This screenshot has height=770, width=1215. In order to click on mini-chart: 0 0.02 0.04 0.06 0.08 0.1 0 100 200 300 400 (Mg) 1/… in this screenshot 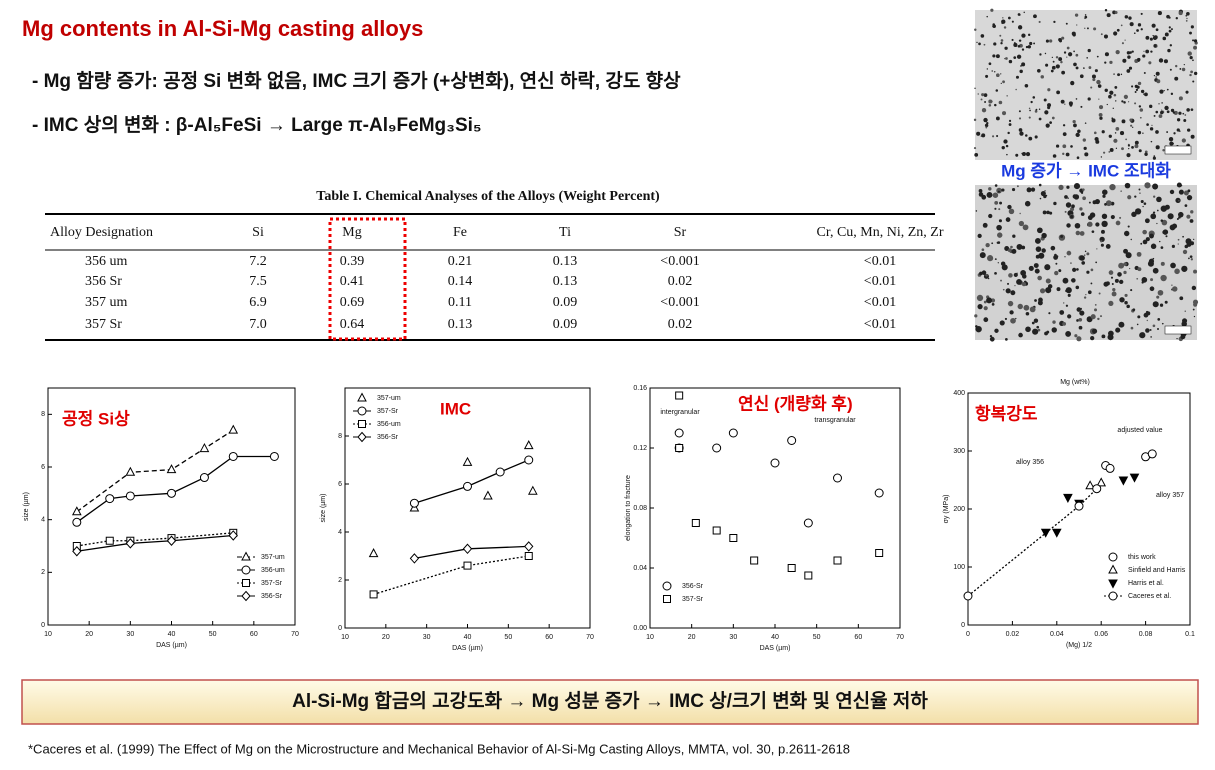, I will do `click(1069, 514)`.